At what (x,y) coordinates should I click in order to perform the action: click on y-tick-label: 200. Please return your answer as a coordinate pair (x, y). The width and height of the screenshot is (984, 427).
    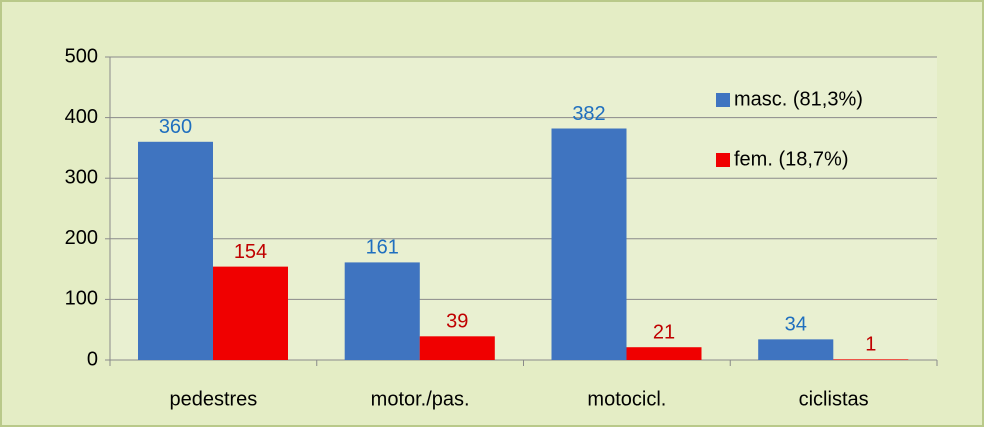
    Looking at the image, I should click on (81, 238).